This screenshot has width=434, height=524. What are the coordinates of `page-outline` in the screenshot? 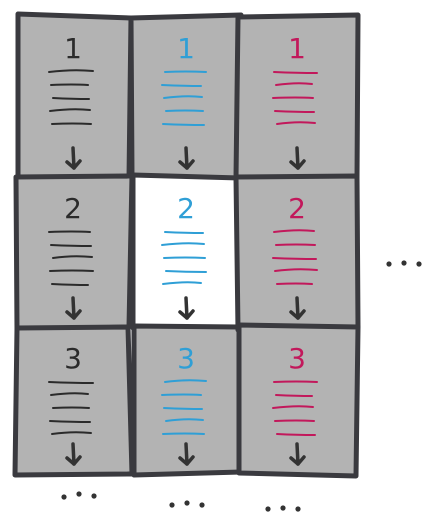 It's located at (298, 400).